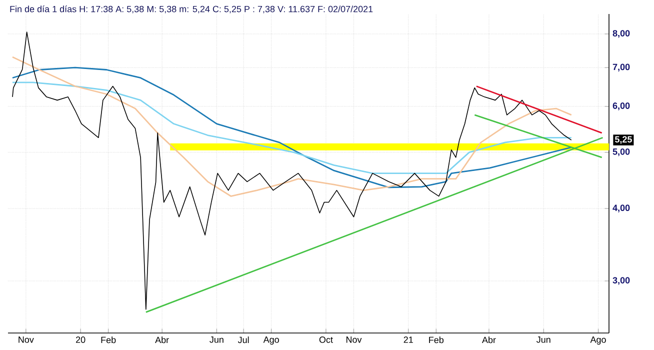 The height and width of the screenshot is (350, 654). What do you see at coordinates (81, 339) in the screenshot?
I see `x-tick-label: 20` at bounding box center [81, 339].